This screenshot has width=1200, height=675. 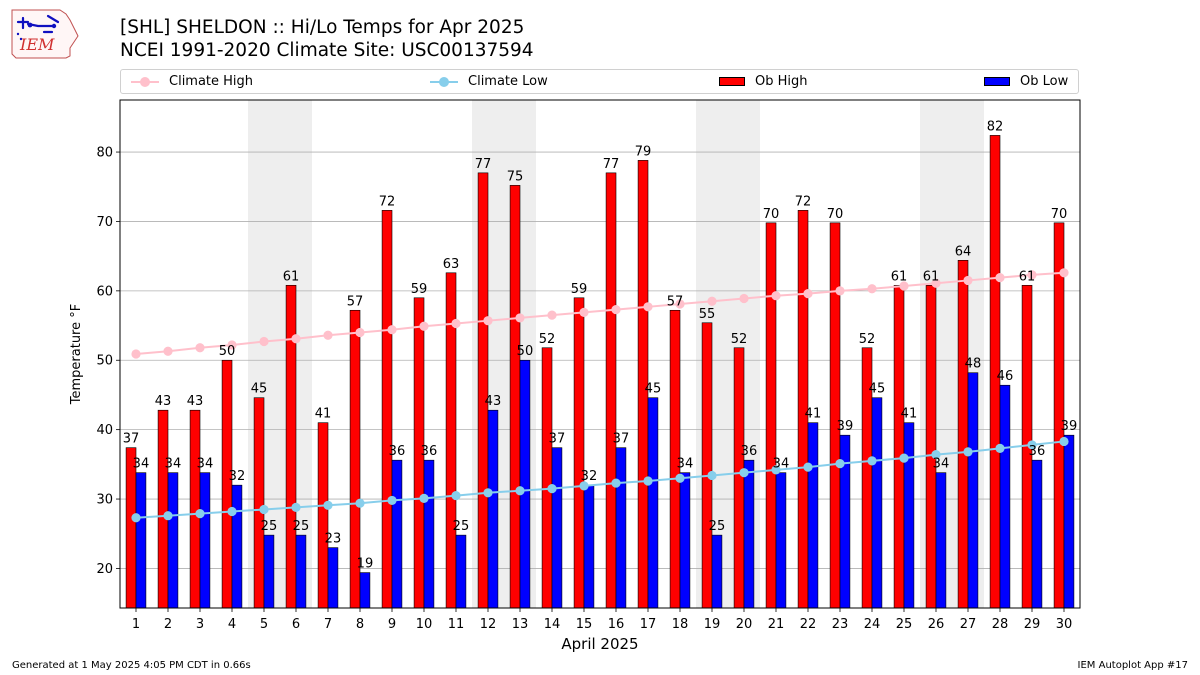 I want to click on x-tick-label-4: 4, so click(x=232, y=624).